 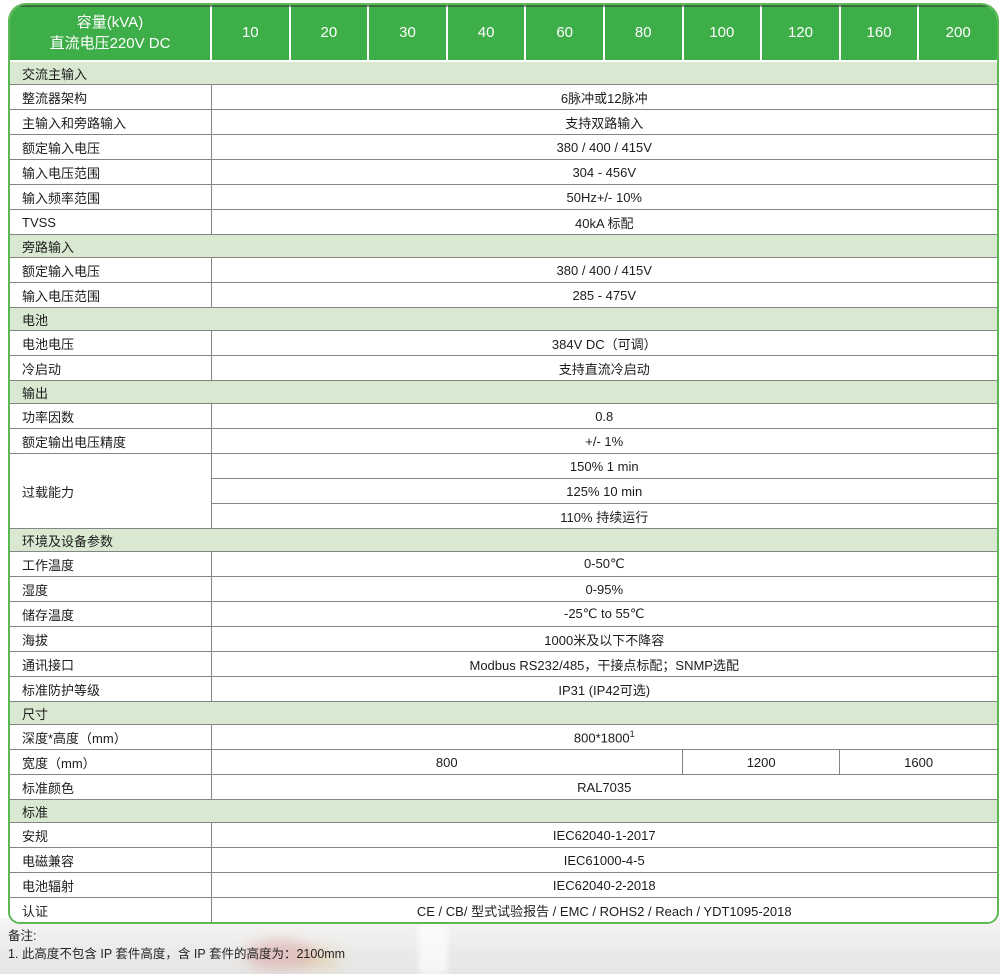 I want to click on capacity-cell: 80, so click(x=642, y=33).